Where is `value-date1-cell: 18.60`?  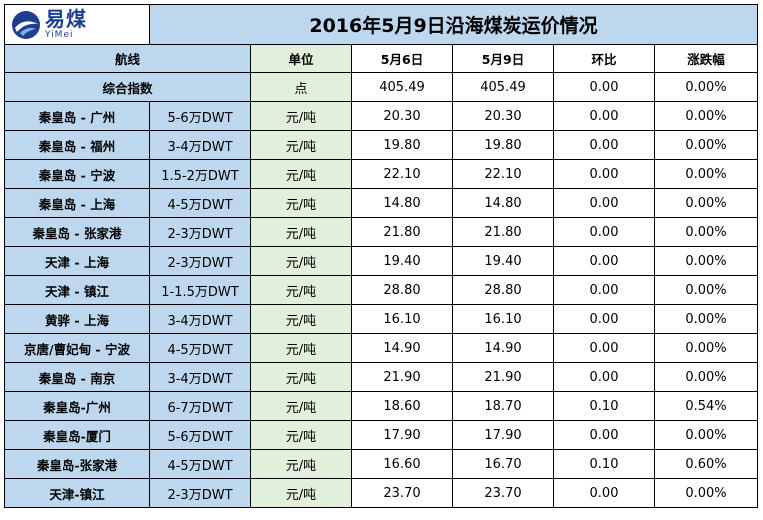 value-date1-cell: 18.60 is located at coordinates (402, 406).